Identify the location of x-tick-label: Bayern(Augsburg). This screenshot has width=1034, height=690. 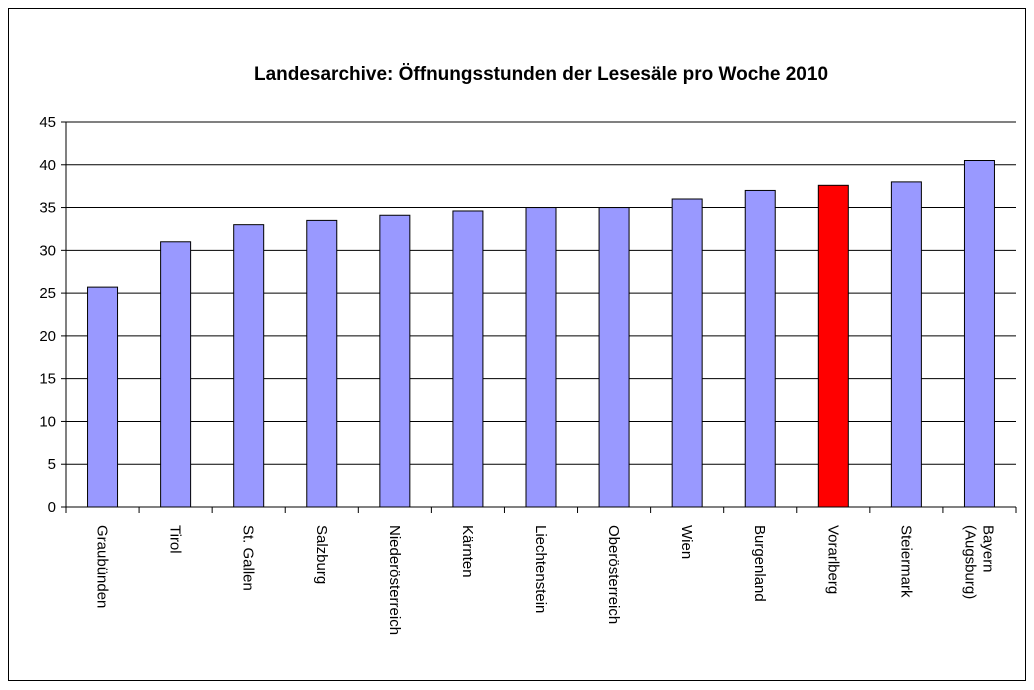
(978, 562).